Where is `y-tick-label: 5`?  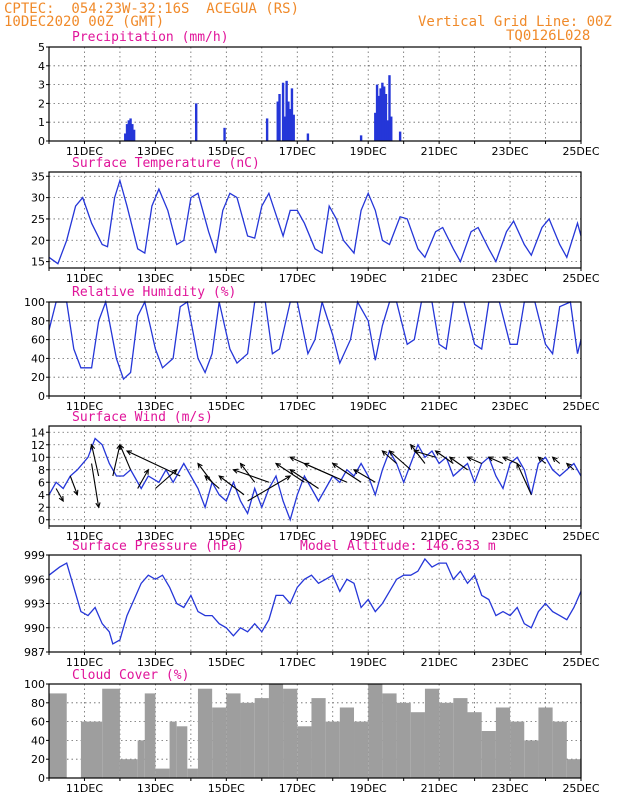
y-tick-label: 5 is located at coordinates (41, 47).